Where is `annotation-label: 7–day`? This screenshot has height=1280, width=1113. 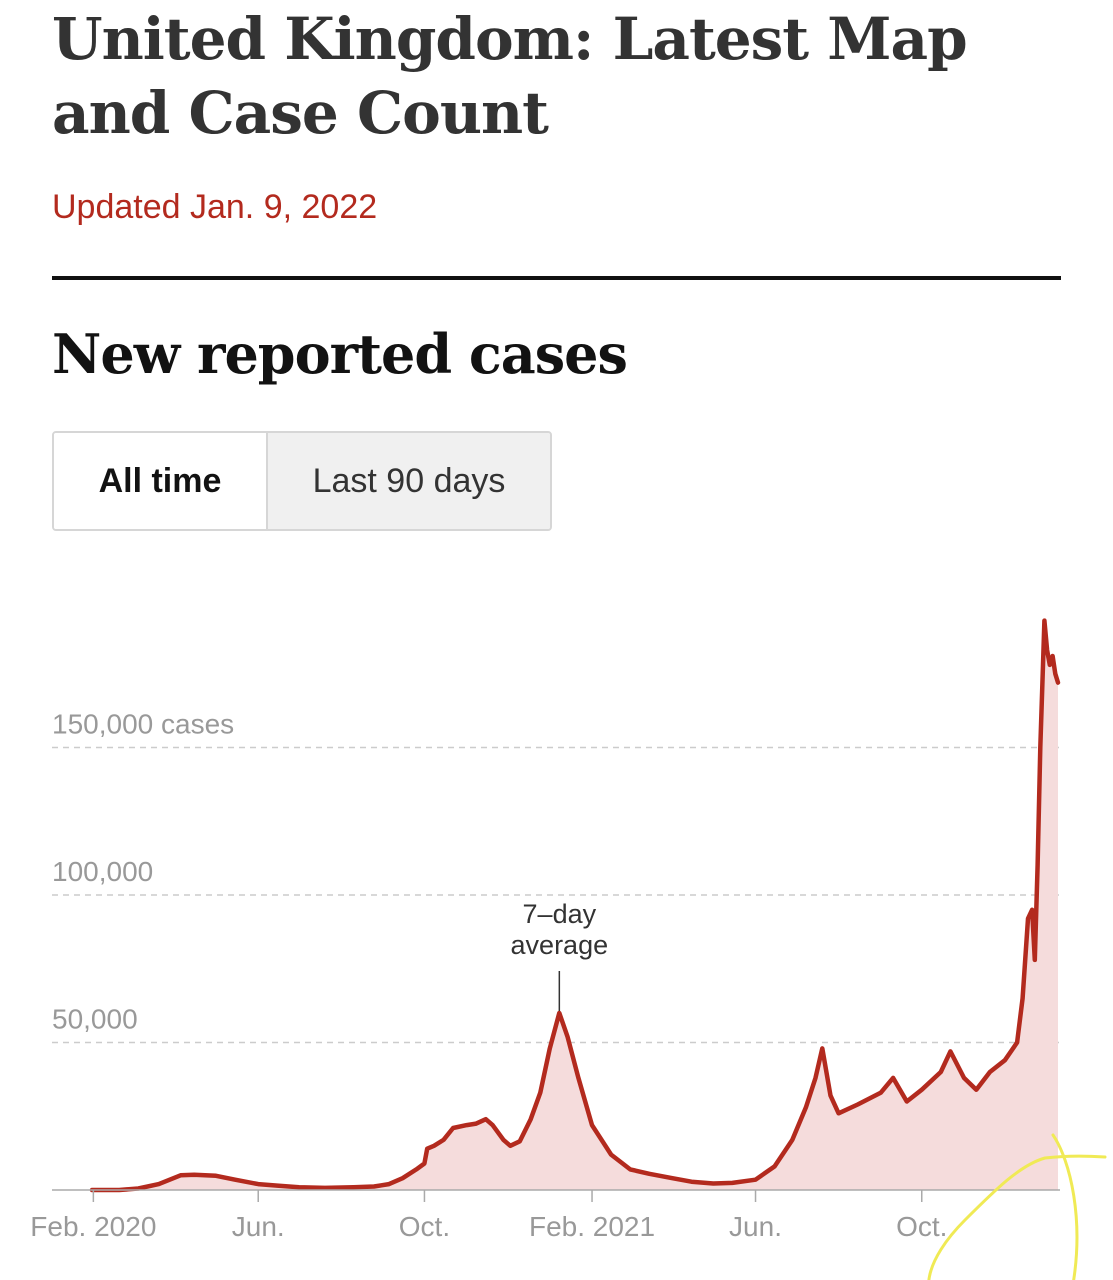 annotation-label: 7–day is located at coordinates (560, 914).